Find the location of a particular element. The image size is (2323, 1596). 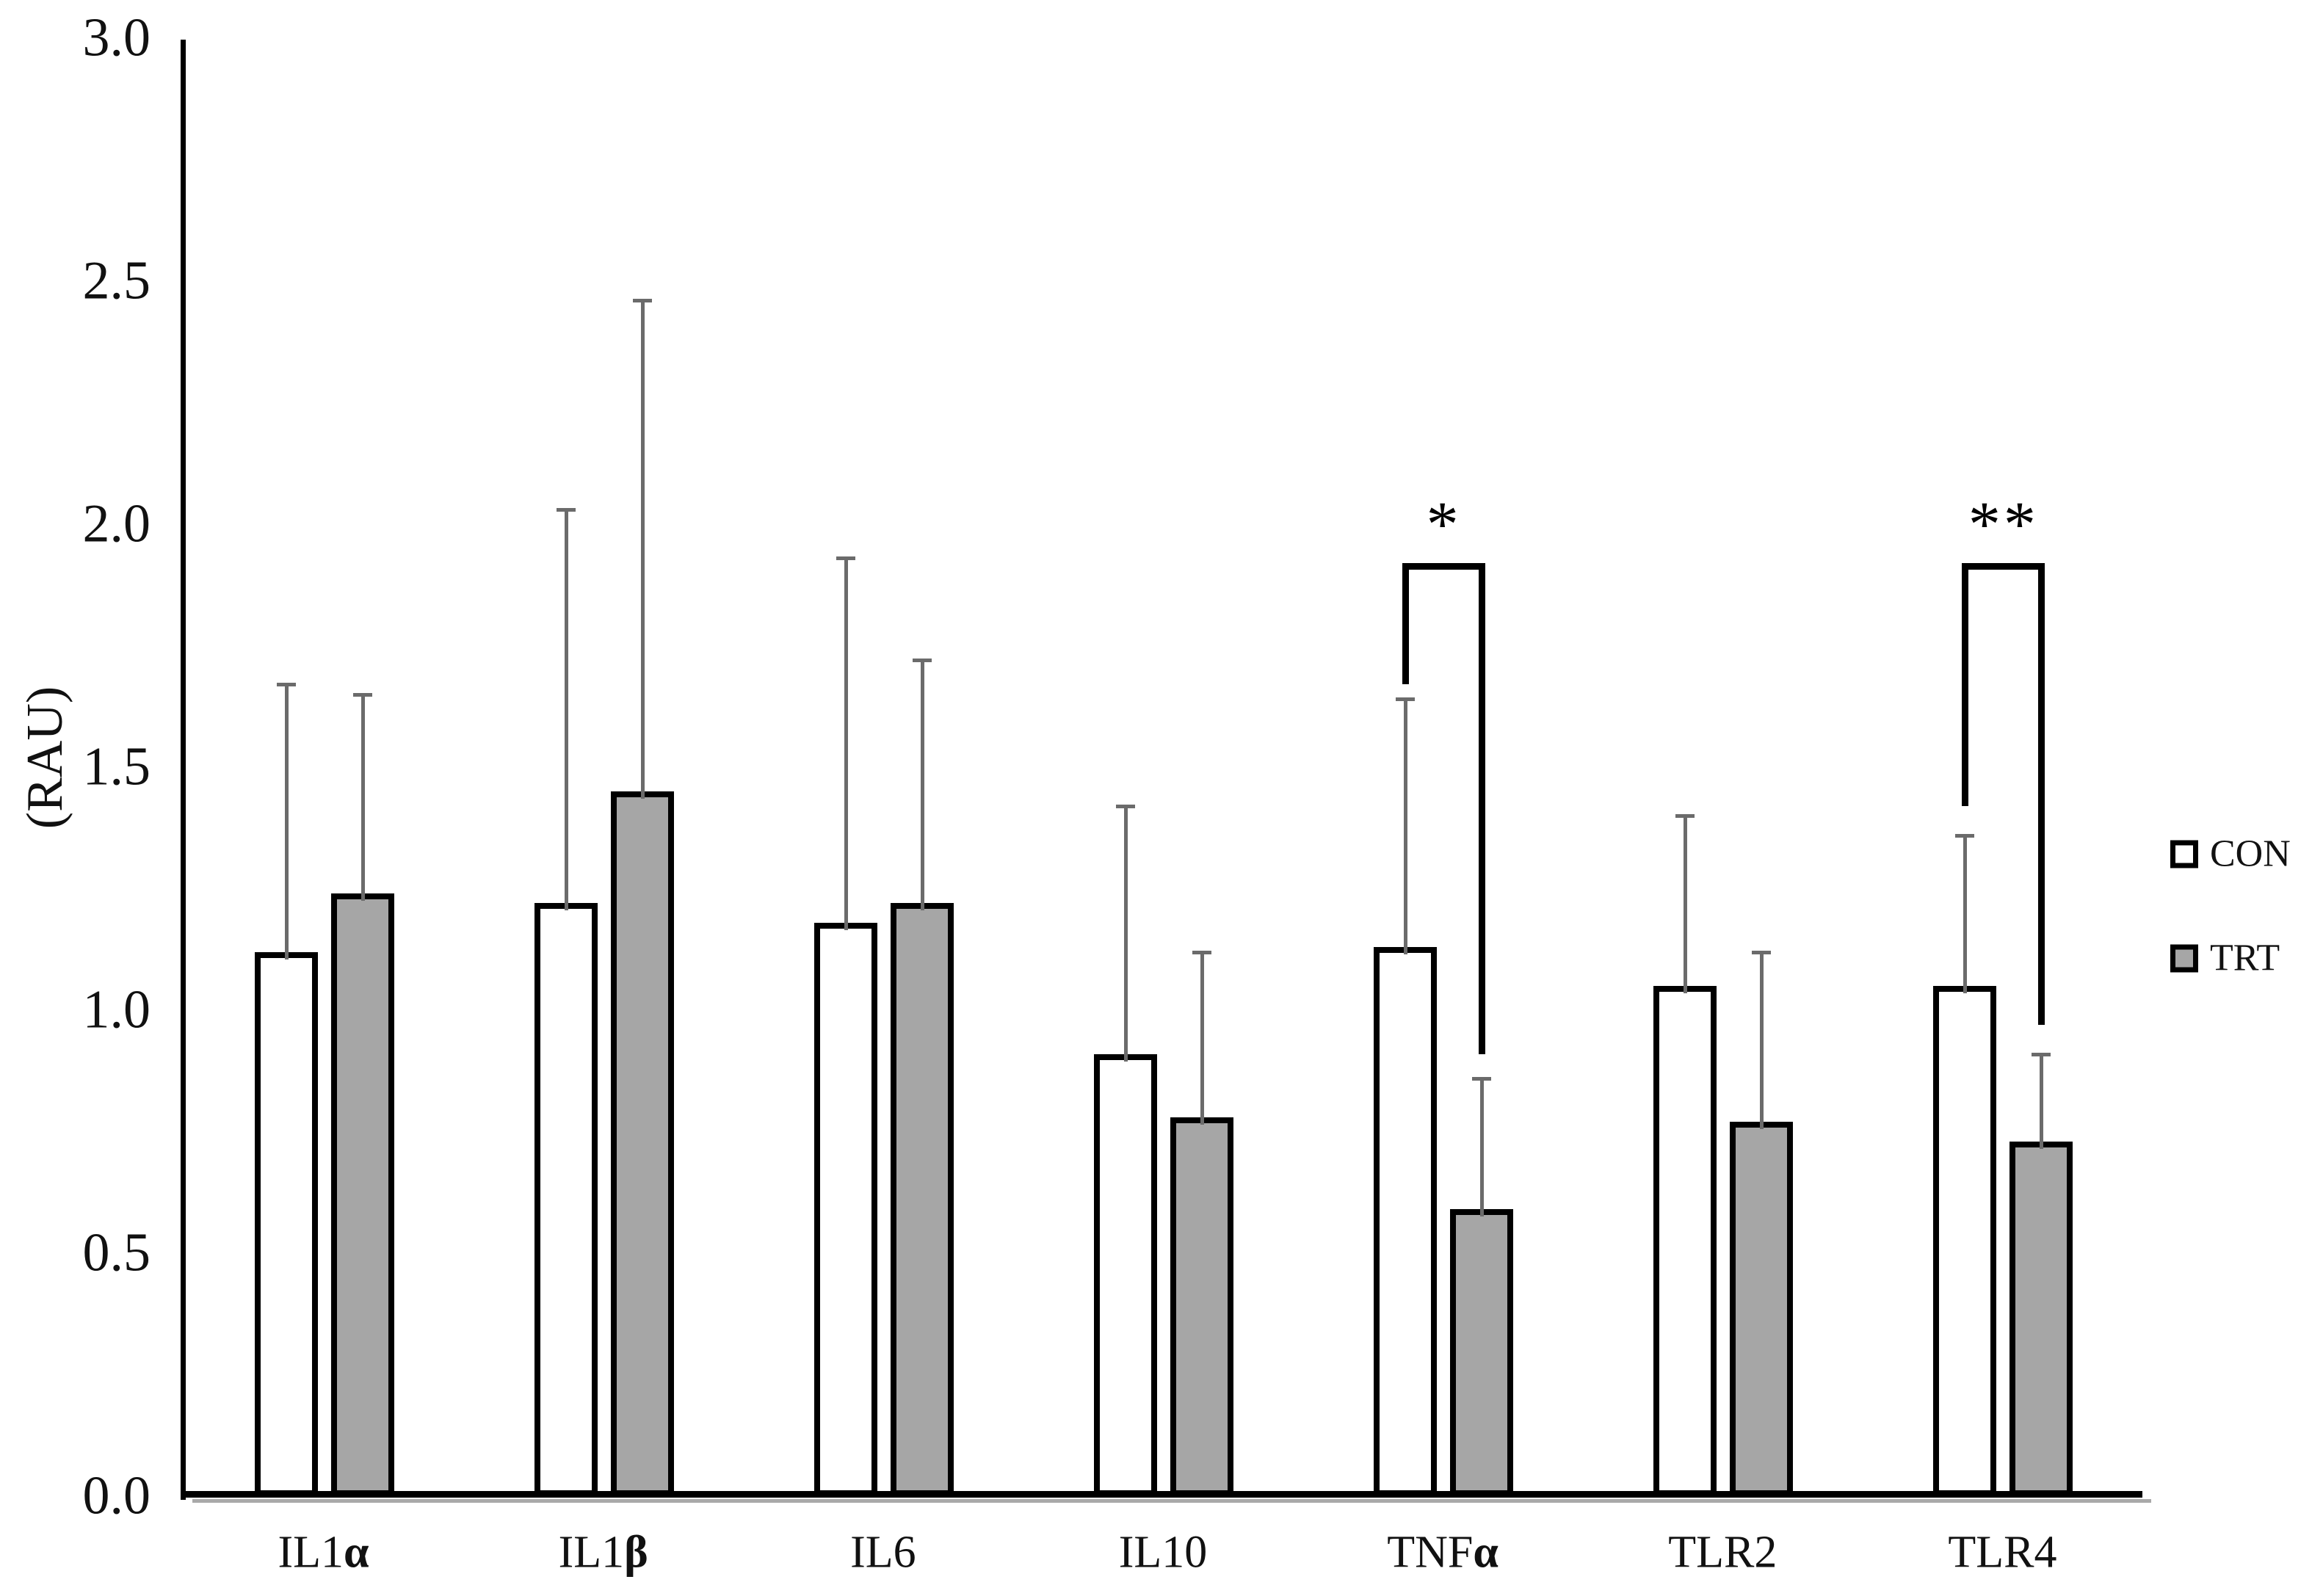

x-axis-shadow is located at coordinates (1171, 1501).